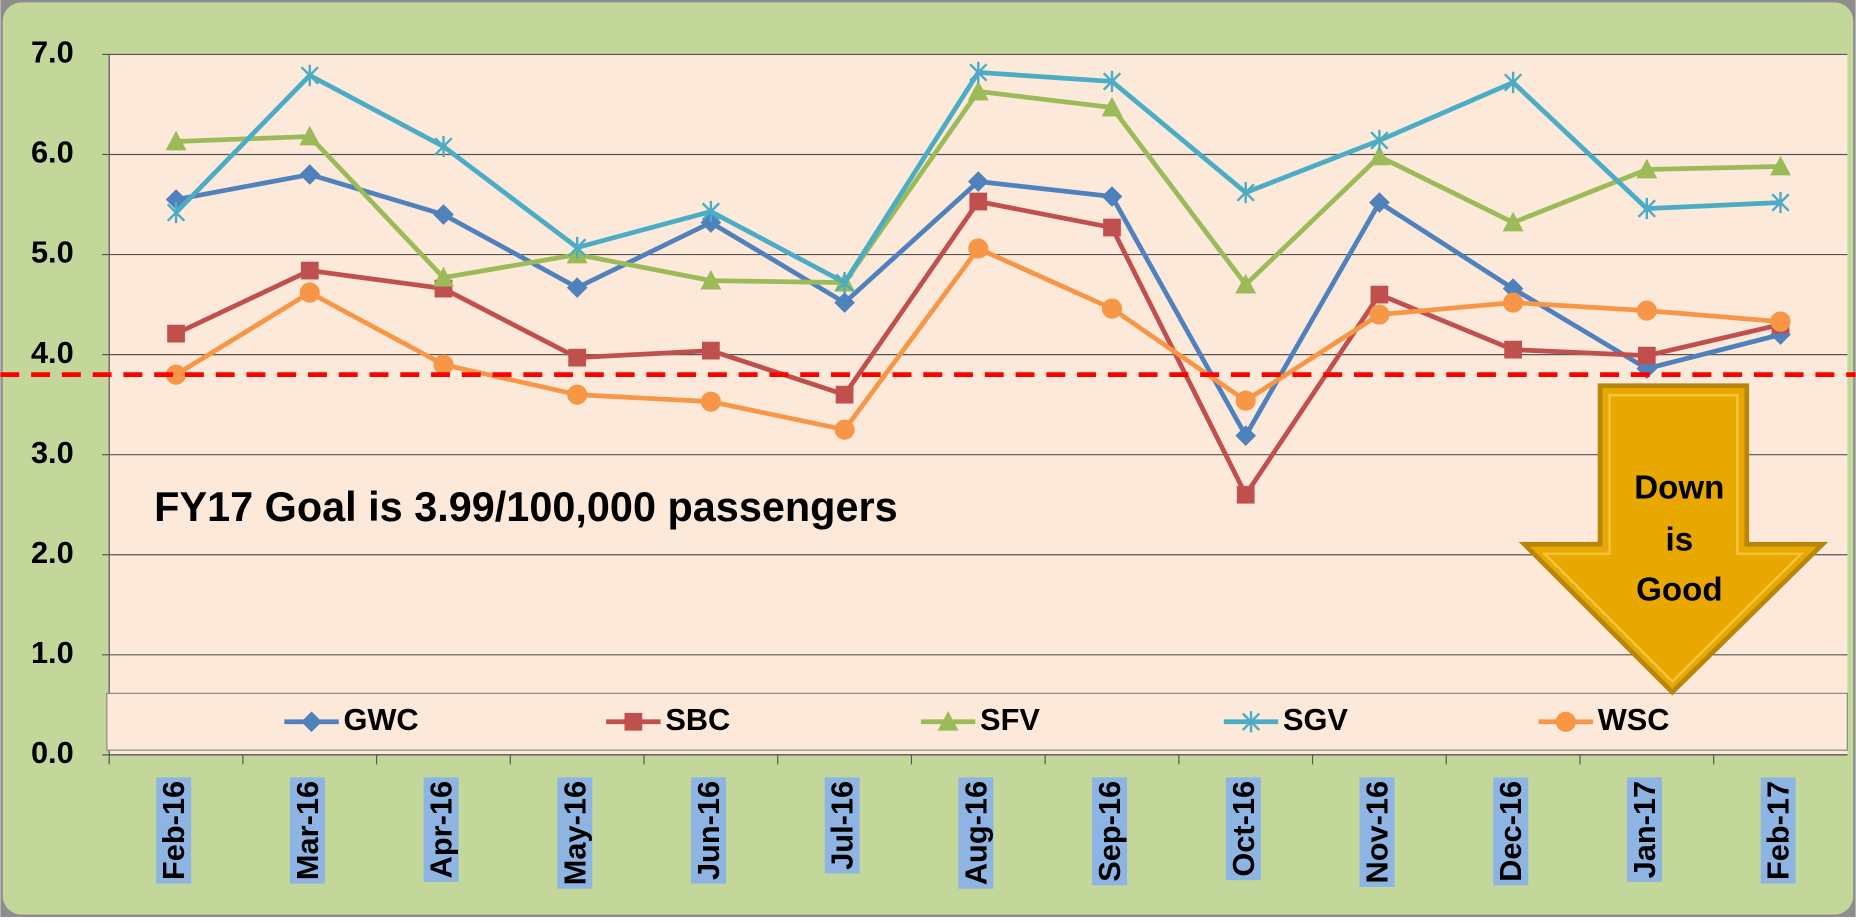  I want to click on y-tick-label: 3.0, so click(52, 452).